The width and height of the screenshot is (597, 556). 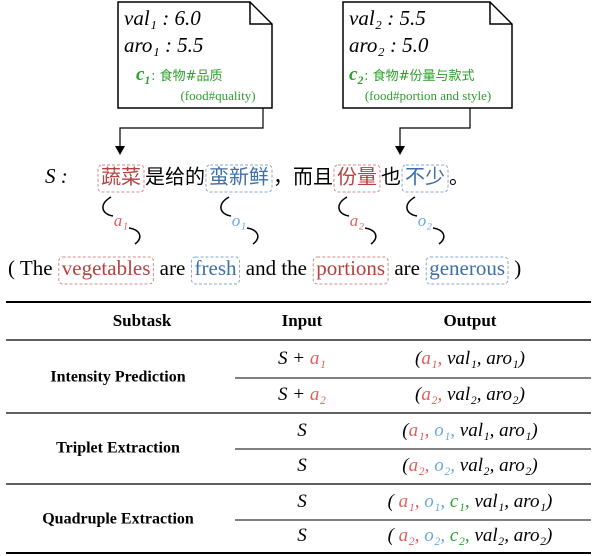 What do you see at coordinates (318, 394) in the screenshot?
I see `math-token: a₂` at bounding box center [318, 394].